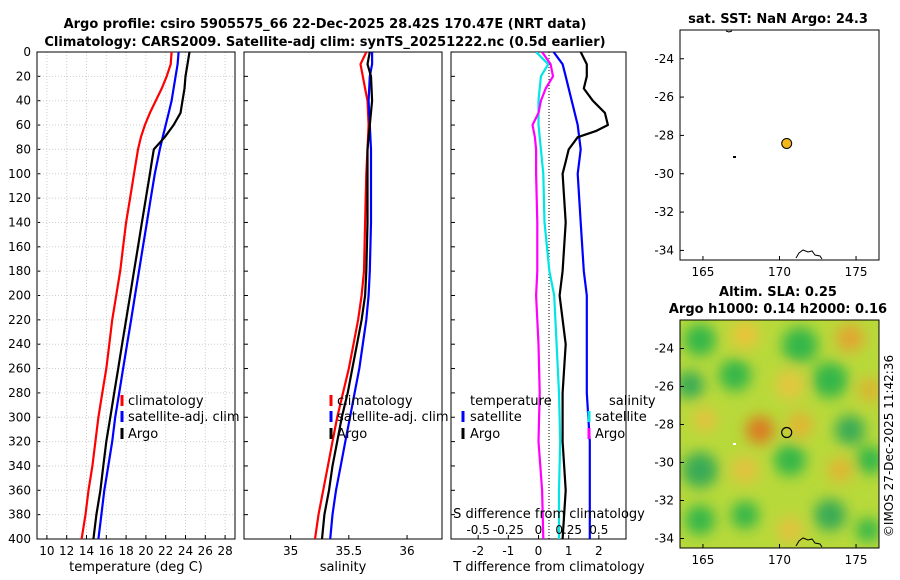 Image resolution: width=900 pixels, height=580 pixels. What do you see at coordinates (19, 369) in the screenshot?
I see `depth-tick-label: 260` at bounding box center [19, 369].